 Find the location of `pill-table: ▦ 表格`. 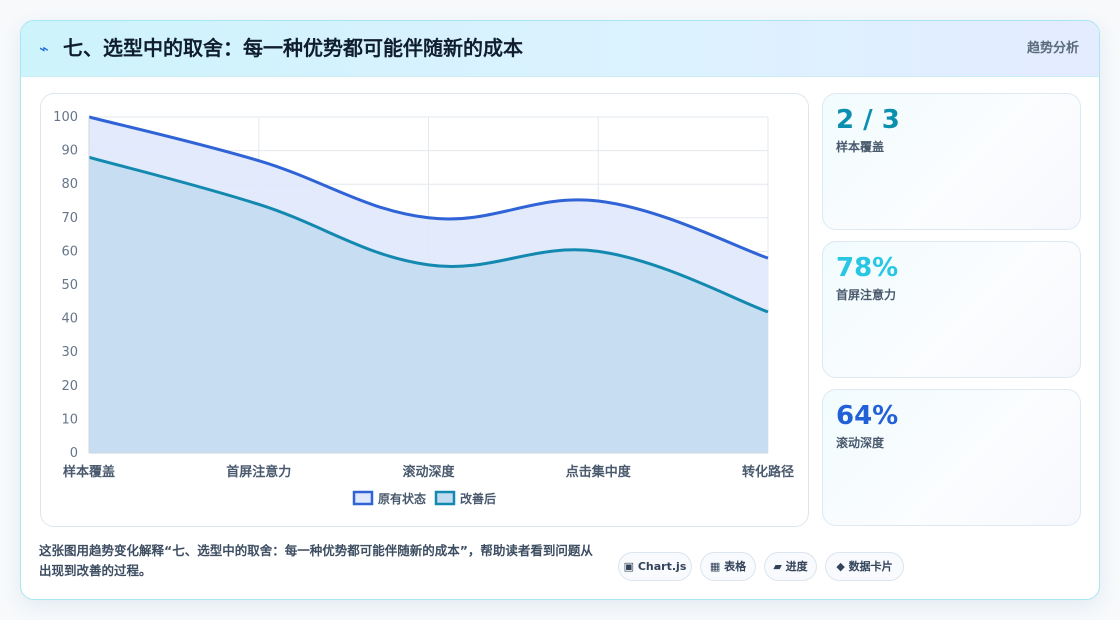

pill-table: ▦ 表格 is located at coordinates (728, 566).